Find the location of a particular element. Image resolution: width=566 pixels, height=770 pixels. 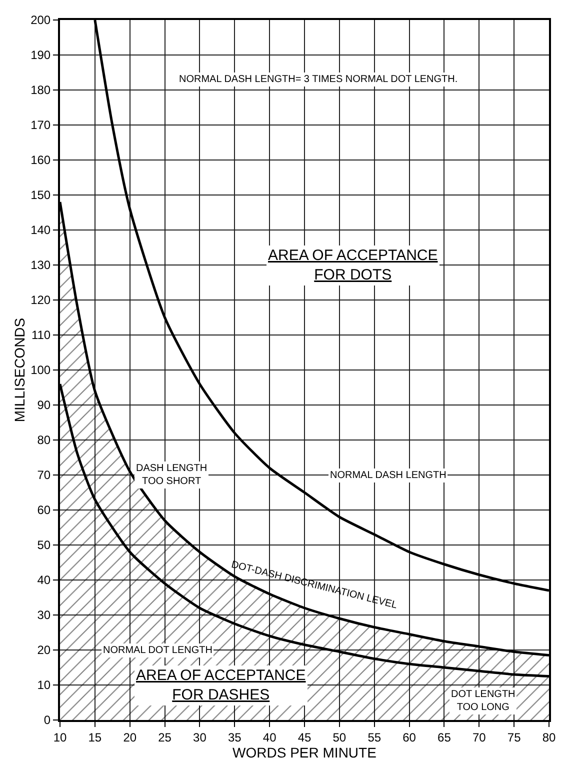

y-tick-label: 120 is located at coordinates (40, 300).